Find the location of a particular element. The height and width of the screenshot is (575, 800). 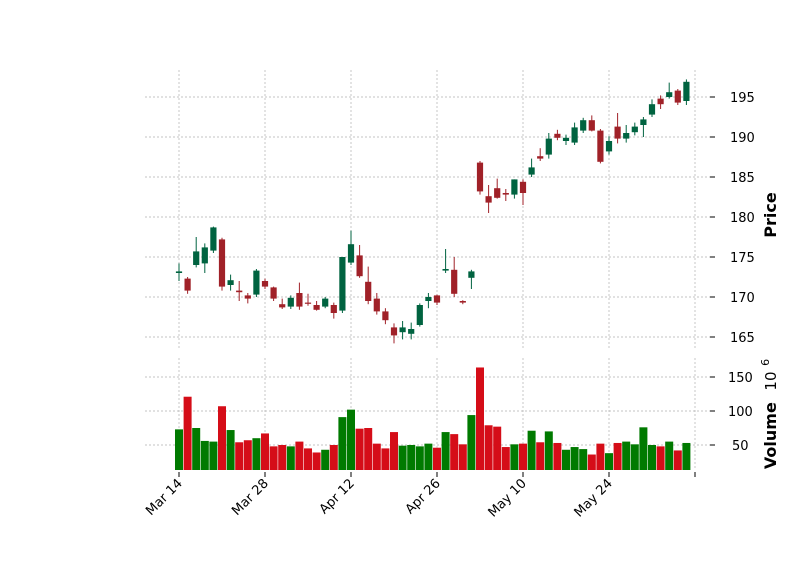

price-tick-label: 195 is located at coordinates (742, 98).